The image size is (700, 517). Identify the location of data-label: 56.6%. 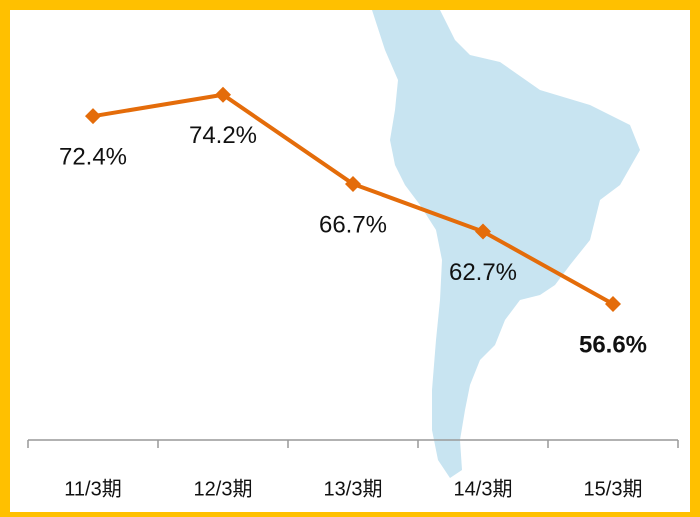
(613, 344).